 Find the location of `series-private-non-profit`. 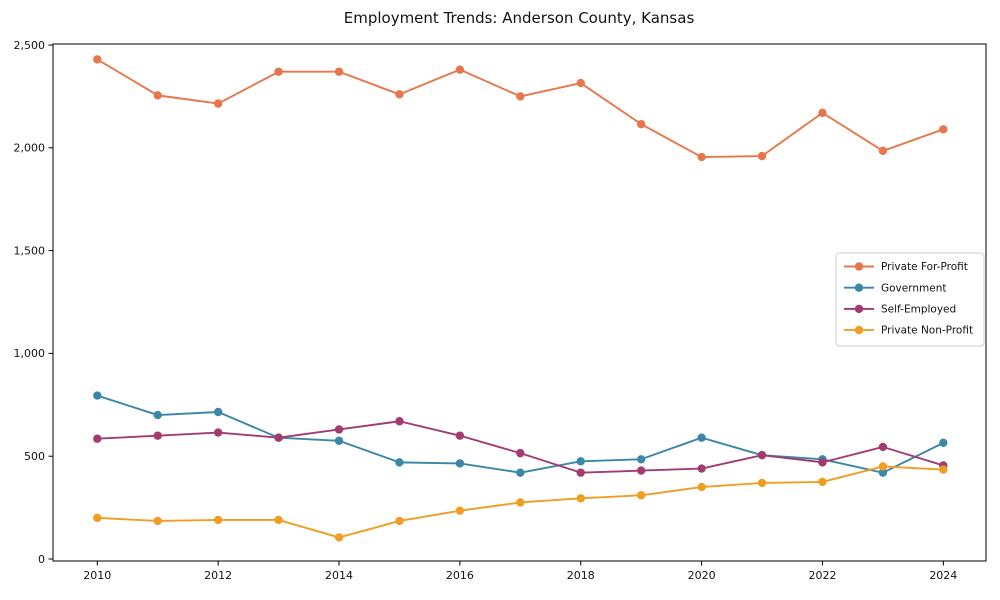

series-private-non-profit is located at coordinates (520, 502).